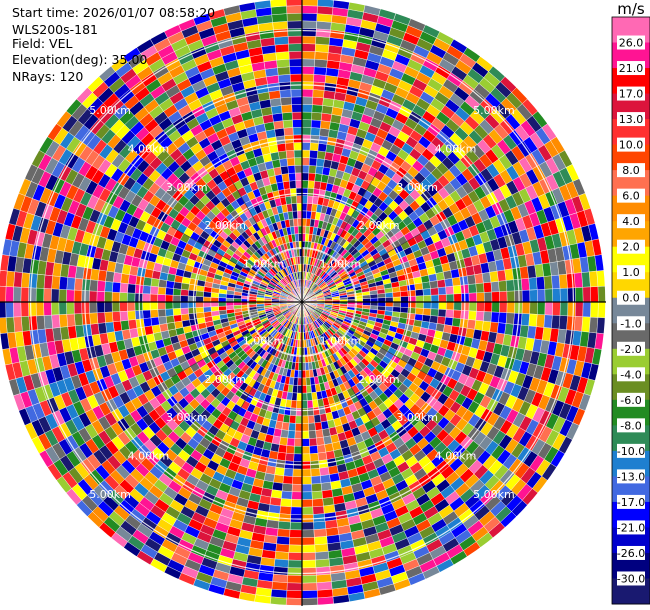  Describe the element at coordinates (149, 456) in the screenshot. I see `ring-label-sw-4: 4.00km` at that location.